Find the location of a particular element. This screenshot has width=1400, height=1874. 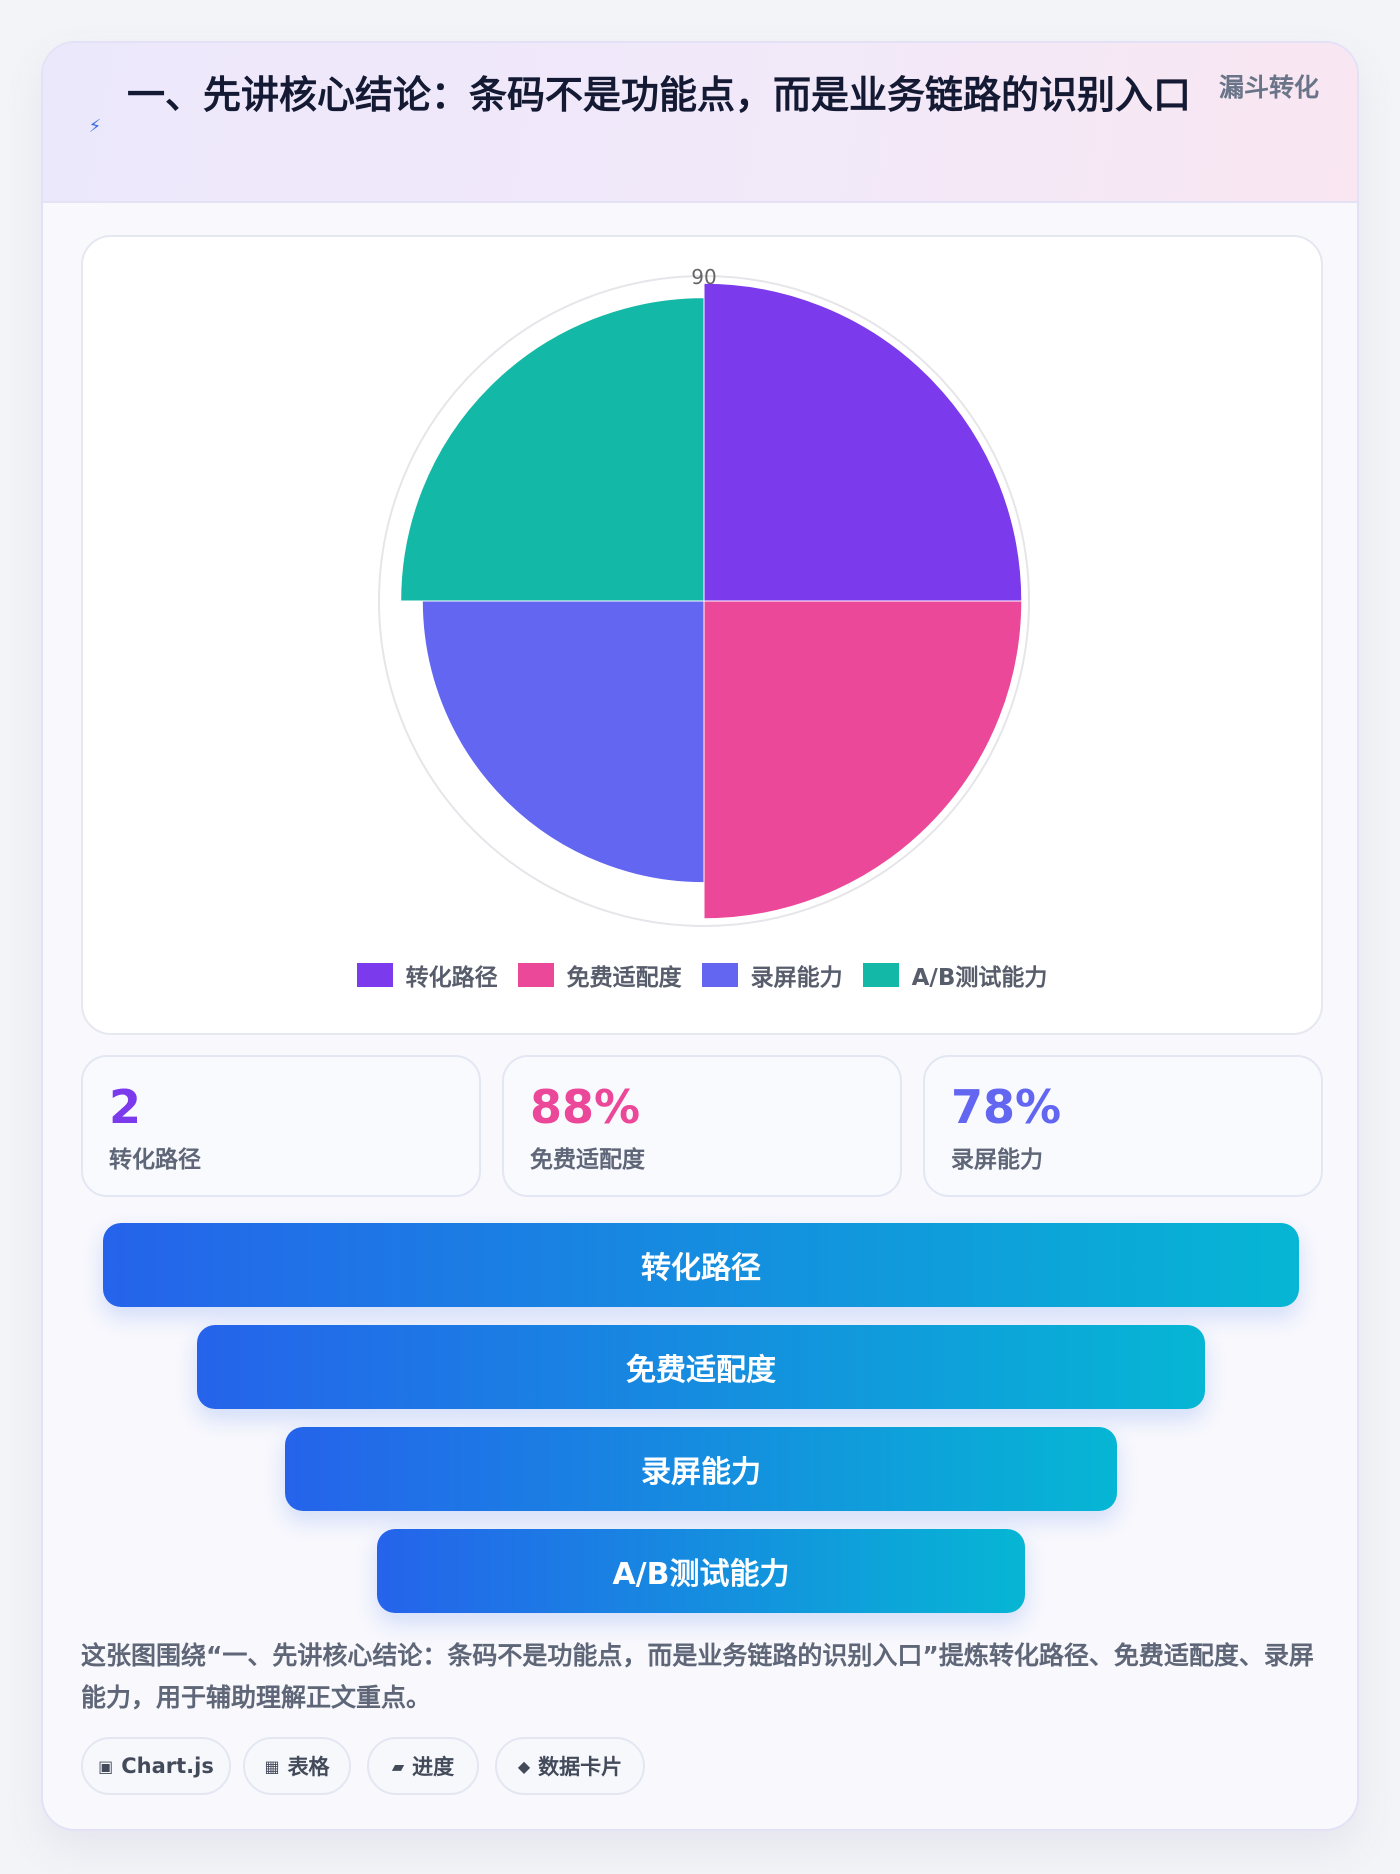

stat-value: 78% is located at coordinates (1006, 1107).